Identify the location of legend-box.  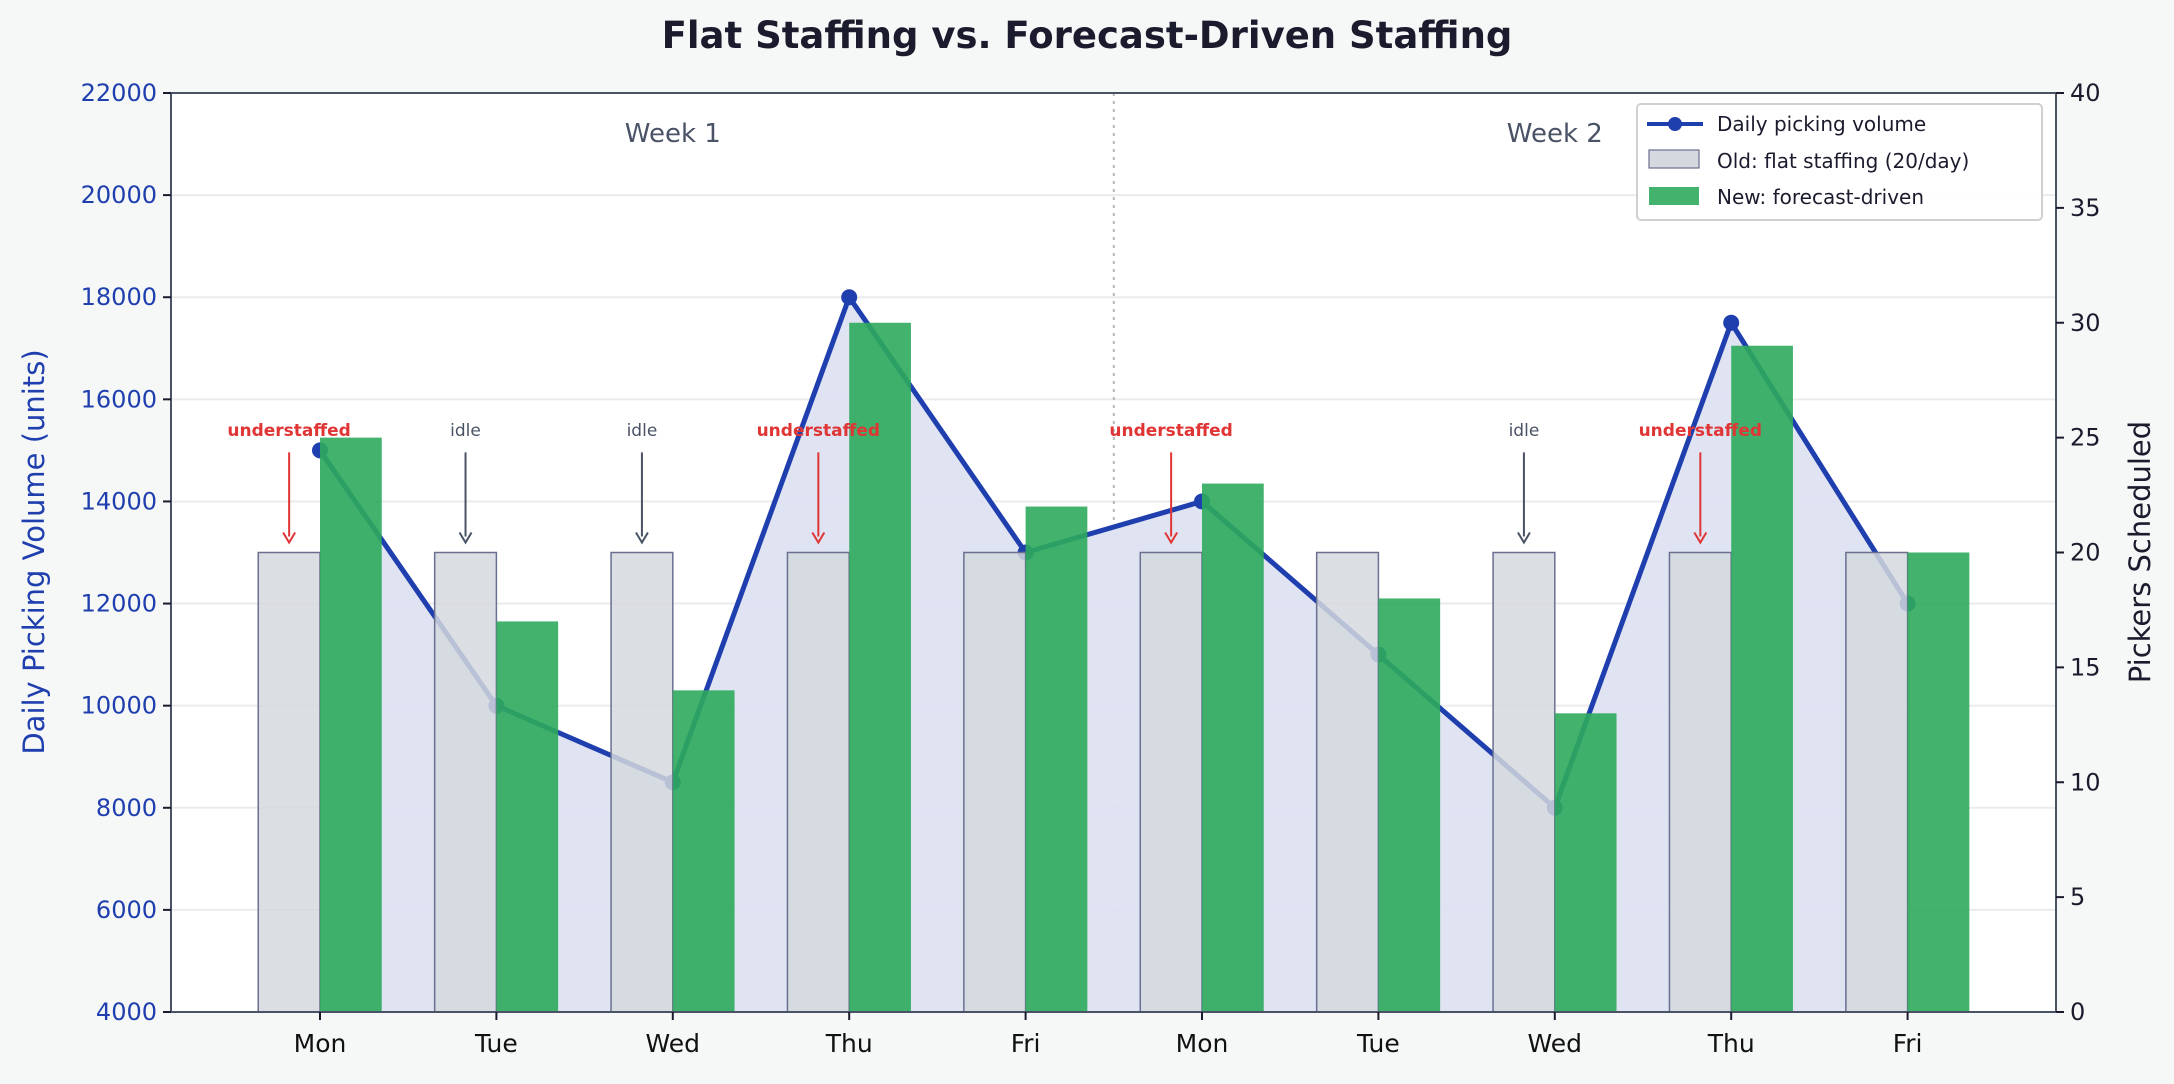
(1839, 162).